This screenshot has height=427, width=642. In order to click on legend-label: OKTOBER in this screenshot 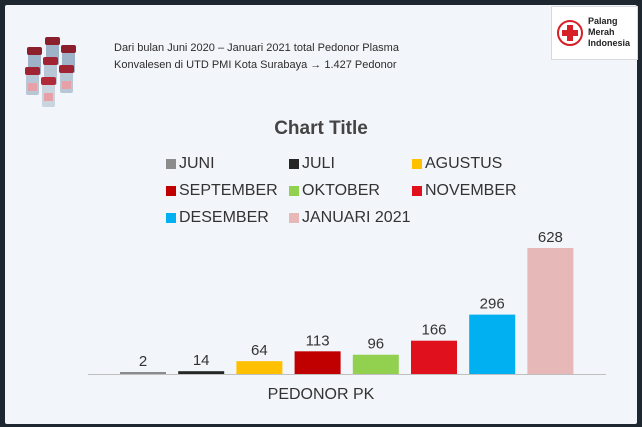, I will do `click(341, 190)`.